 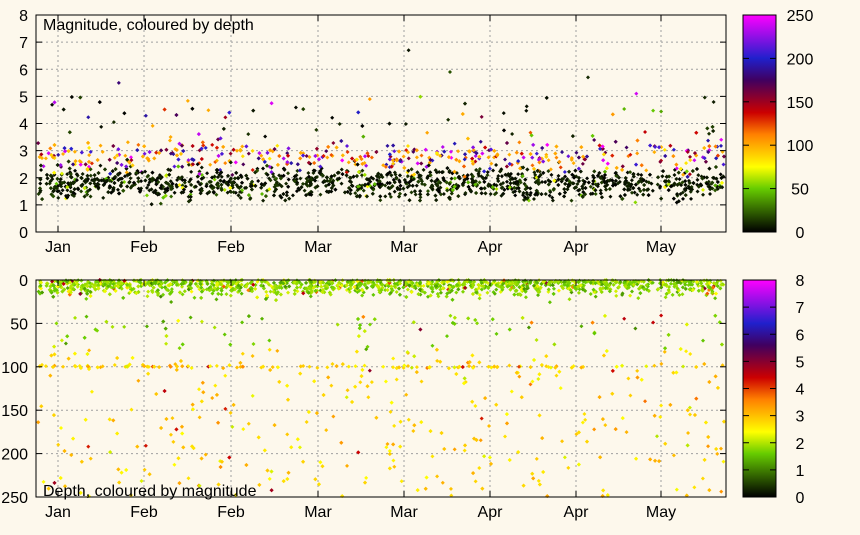 What do you see at coordinates (23, 206) in the screenshot?
I see `y-tick-label: 1` at bounding box center [23, 206].